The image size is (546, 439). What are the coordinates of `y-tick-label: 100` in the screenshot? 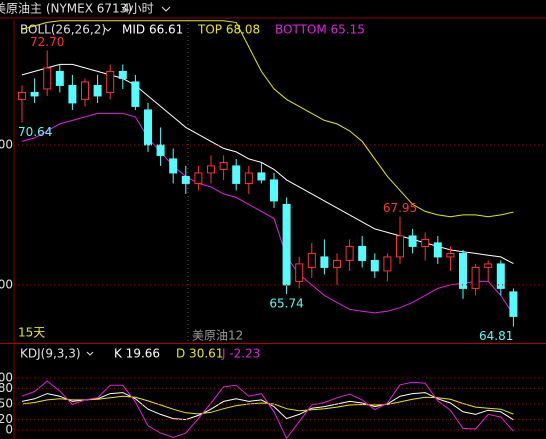 It's located at (6, 378).